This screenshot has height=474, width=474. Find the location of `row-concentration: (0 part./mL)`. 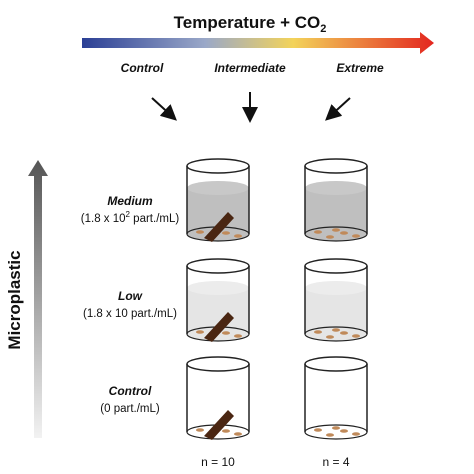

row-concentration: (0 part./mL) is located at coordinates (130, 409).